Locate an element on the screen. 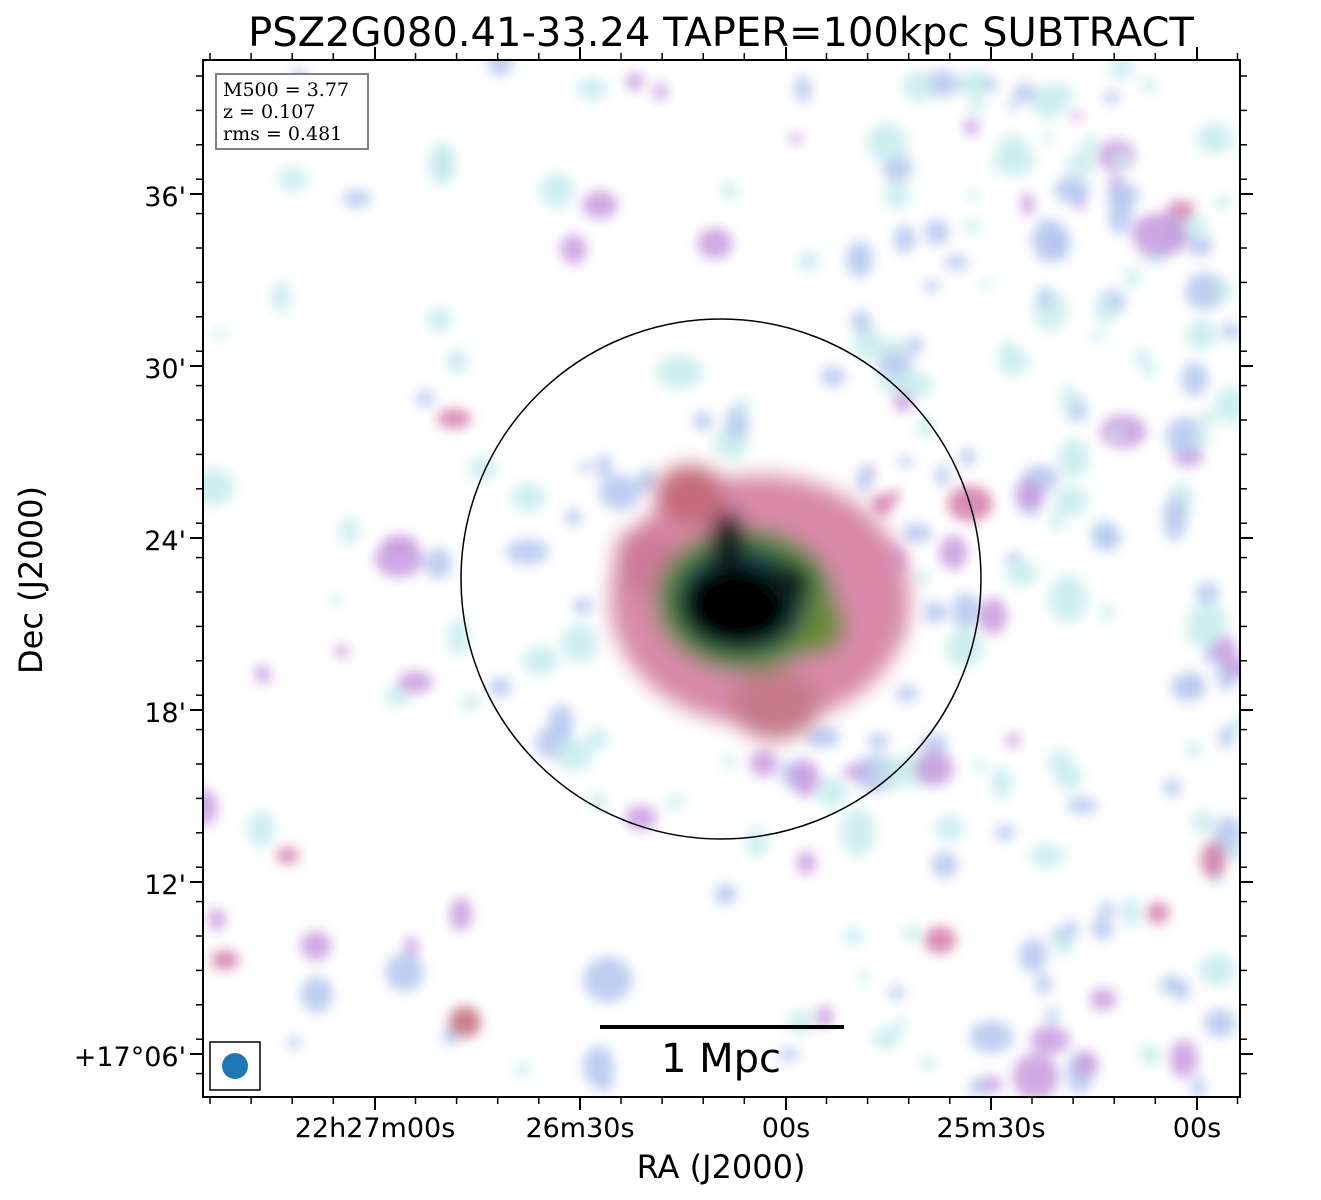 The image size is (1321, 1200). emission-lobe-south is located at coordinates (775, 705).